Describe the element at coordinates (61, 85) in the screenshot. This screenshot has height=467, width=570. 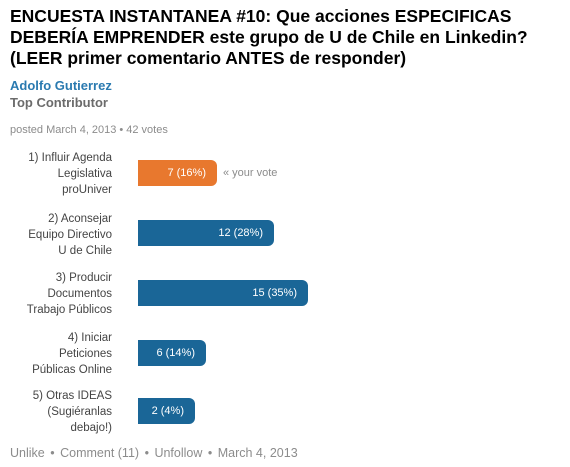
I see `author-name-link: Adolfo Gutierrez` at that location.